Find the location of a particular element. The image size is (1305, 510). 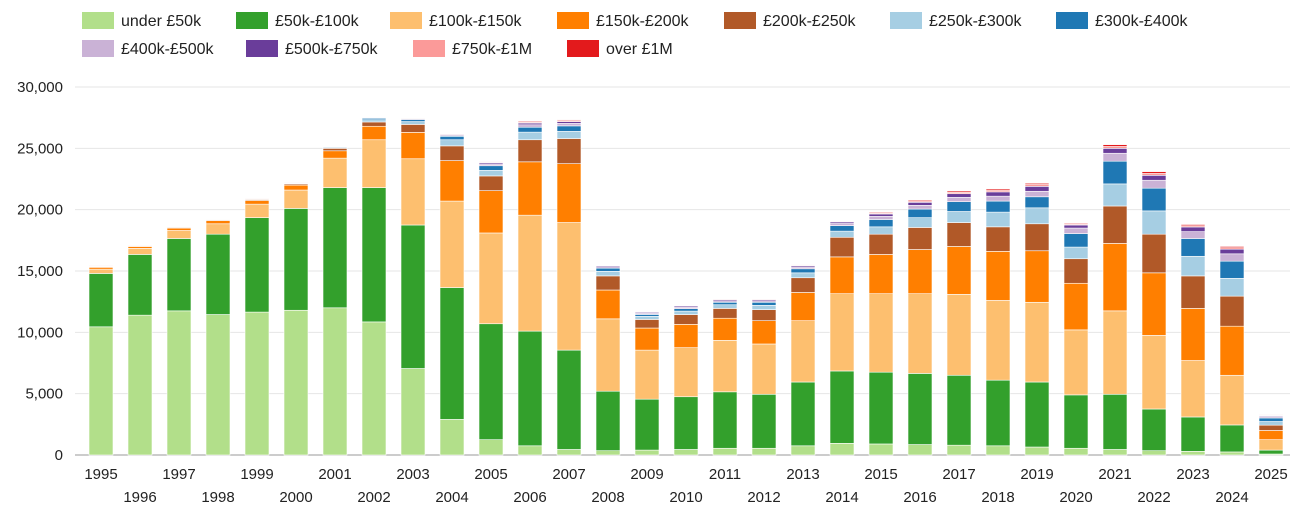

bar-segment-2017-300k-400k: 2017 £300k-£400k: 800 is located at coordinates (959, 206).